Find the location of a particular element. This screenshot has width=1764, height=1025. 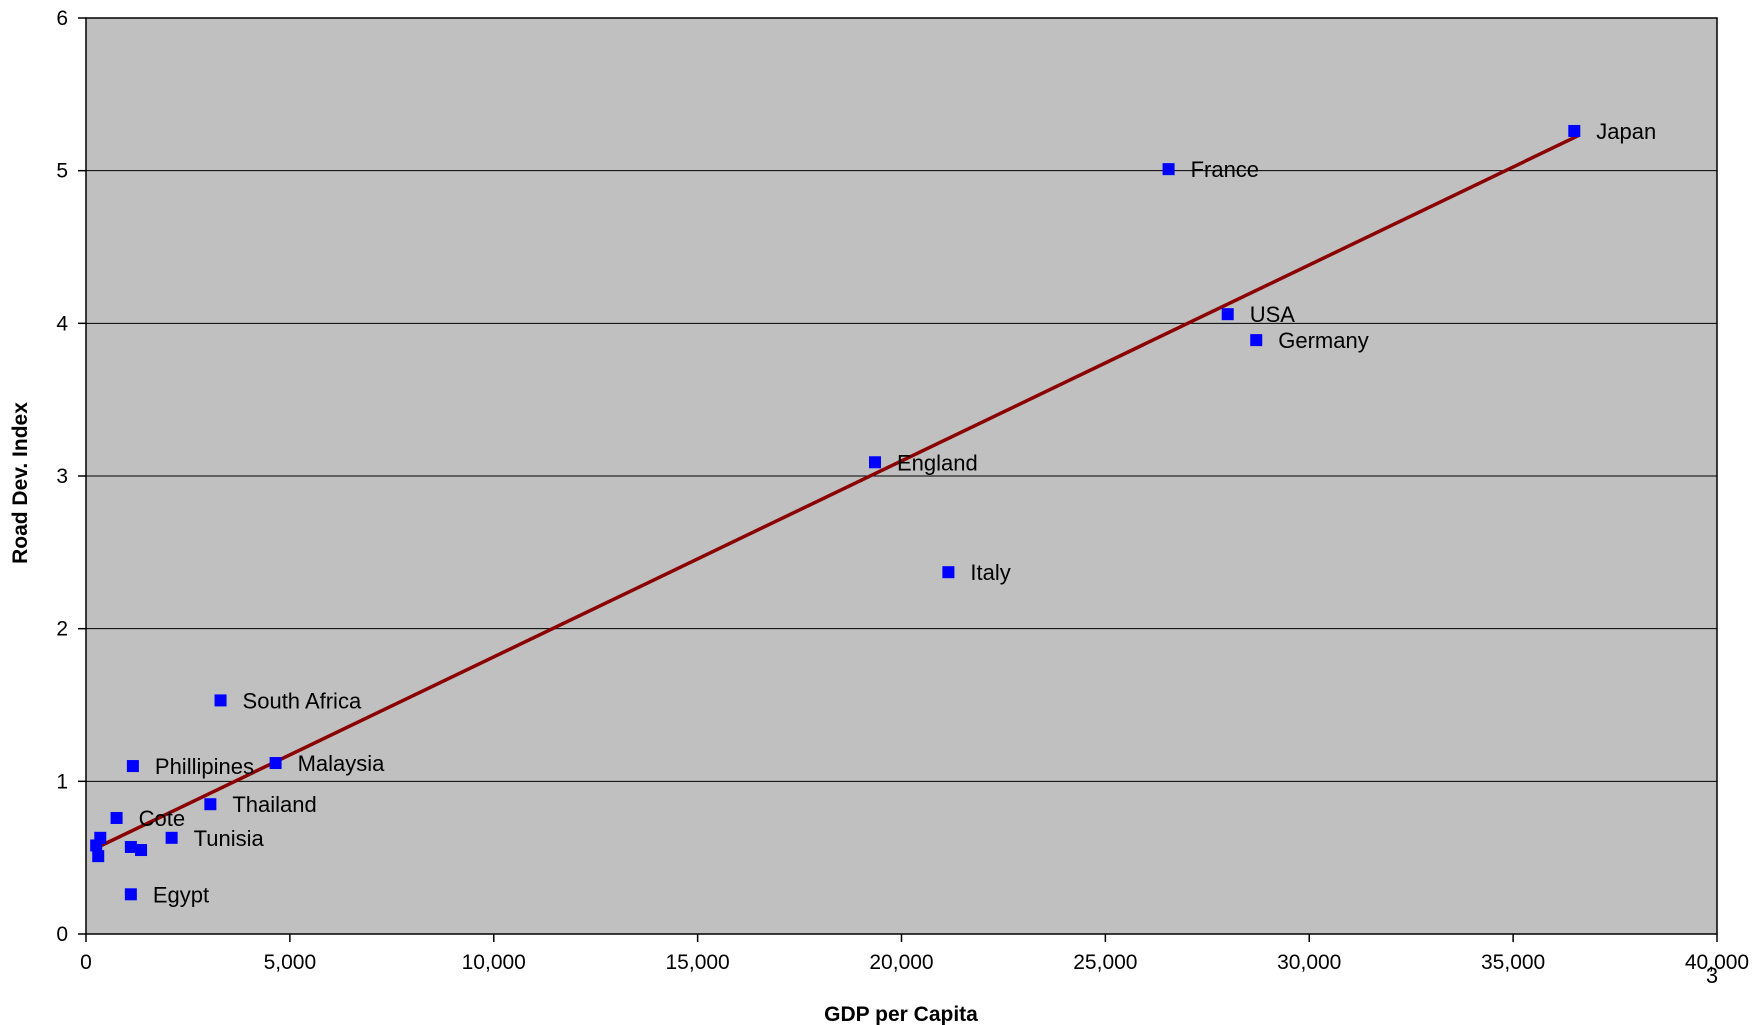

x-tick-label-4: 20,000 is located at coordinates (901, 962).